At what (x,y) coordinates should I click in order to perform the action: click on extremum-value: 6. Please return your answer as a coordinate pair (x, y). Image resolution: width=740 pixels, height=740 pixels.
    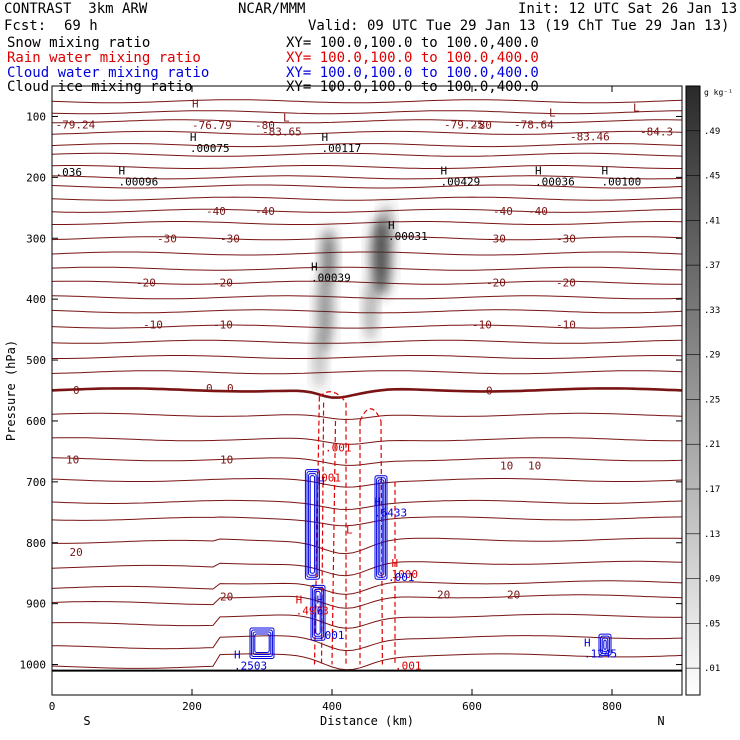
    Looking at the image, I should click on (320, 611).